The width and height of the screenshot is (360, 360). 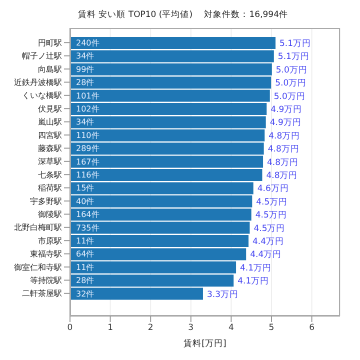 I want to click on annotation: 40件, so click(x=85, y=201).